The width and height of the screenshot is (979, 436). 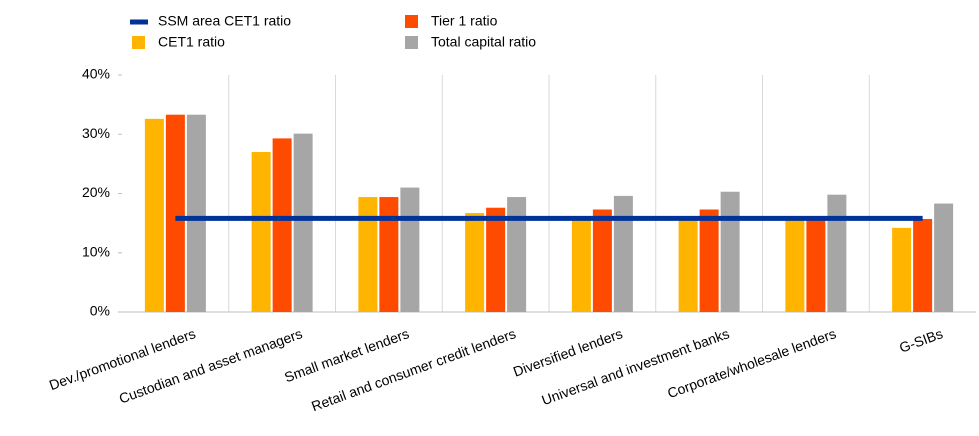 I want to click on y-tick-label: 40%, so click(x=96, y=74).